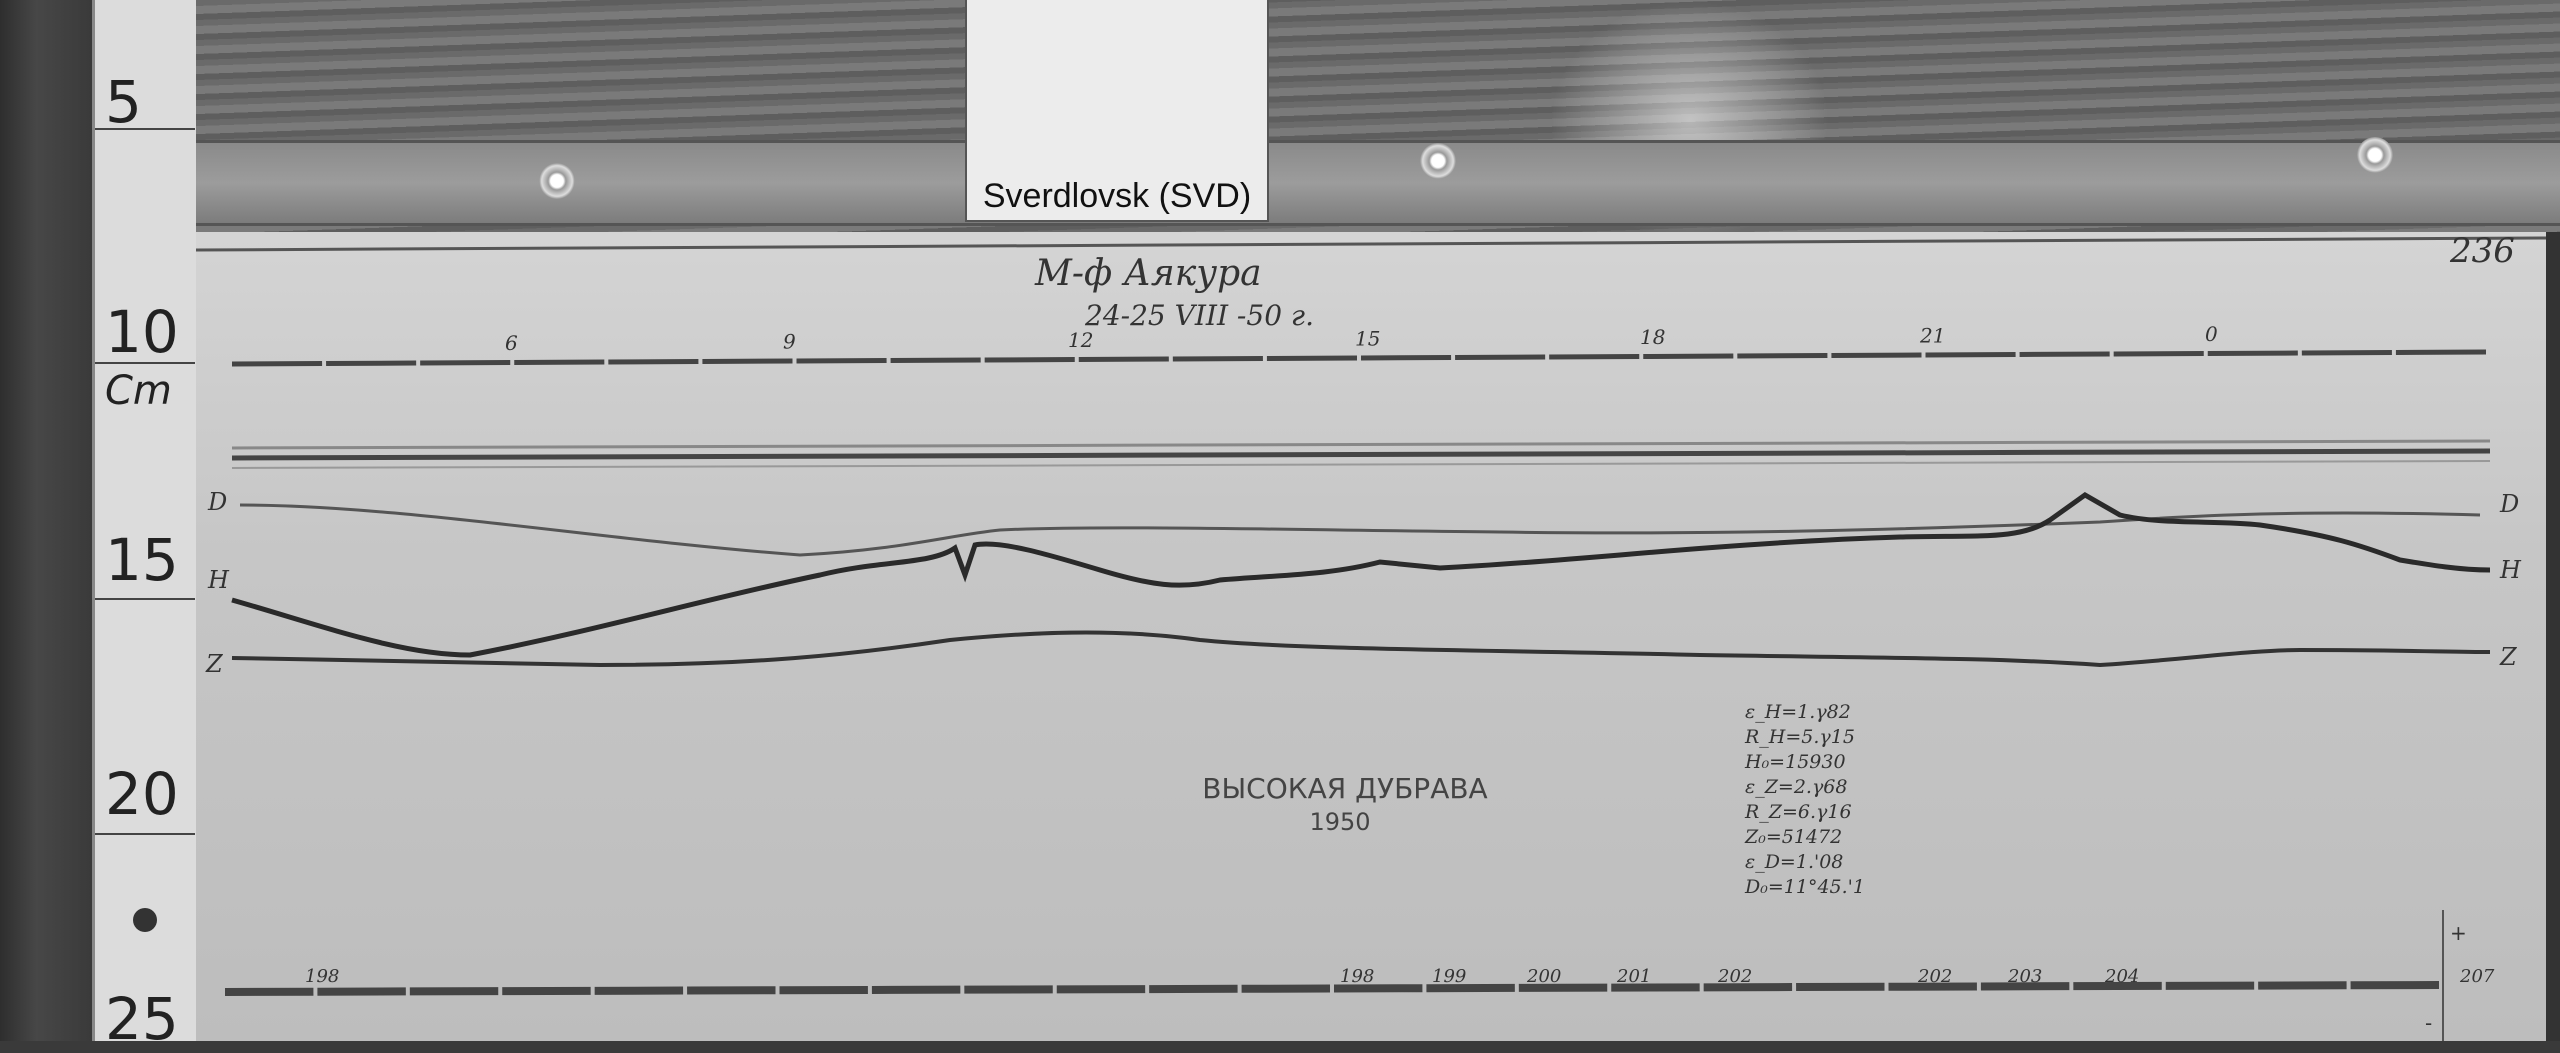 Image resolution: width=2560 pixels, height=1053 pixels. I want to click on time-mark-label: 0, so click(2211, 334).